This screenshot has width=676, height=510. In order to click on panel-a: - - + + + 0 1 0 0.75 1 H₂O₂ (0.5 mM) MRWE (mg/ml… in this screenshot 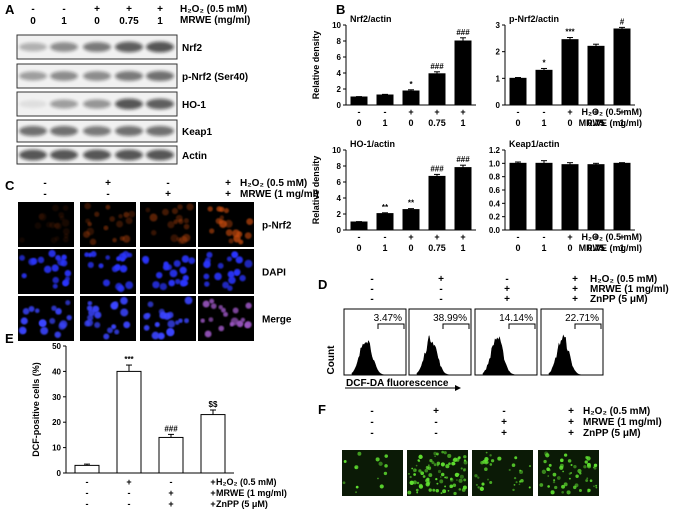, I will do `click(133, 84)`.